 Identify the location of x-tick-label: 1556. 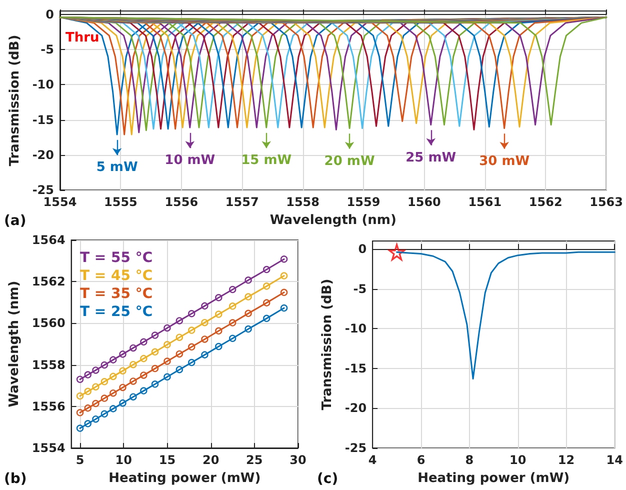
(181, 202).